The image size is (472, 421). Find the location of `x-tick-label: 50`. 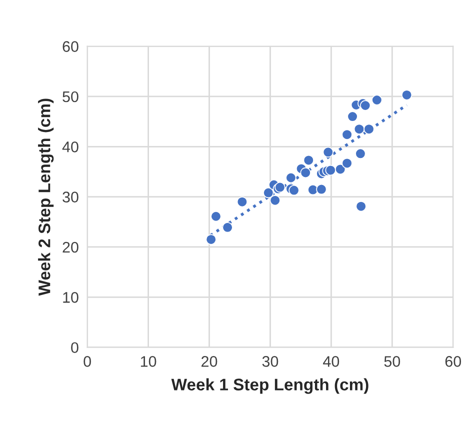

x-tick-label: 50 is located at coordinates (392, 361).